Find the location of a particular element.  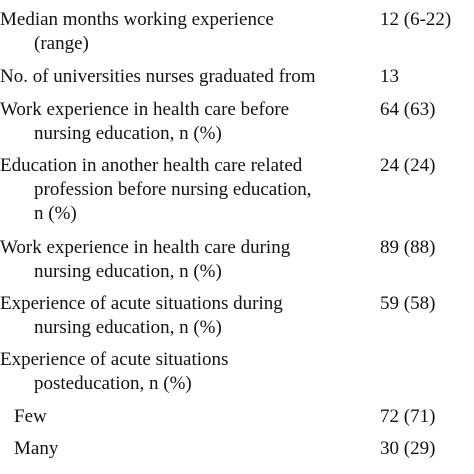

row-label-line: Median months working experience is located at coordinates (137, 19).